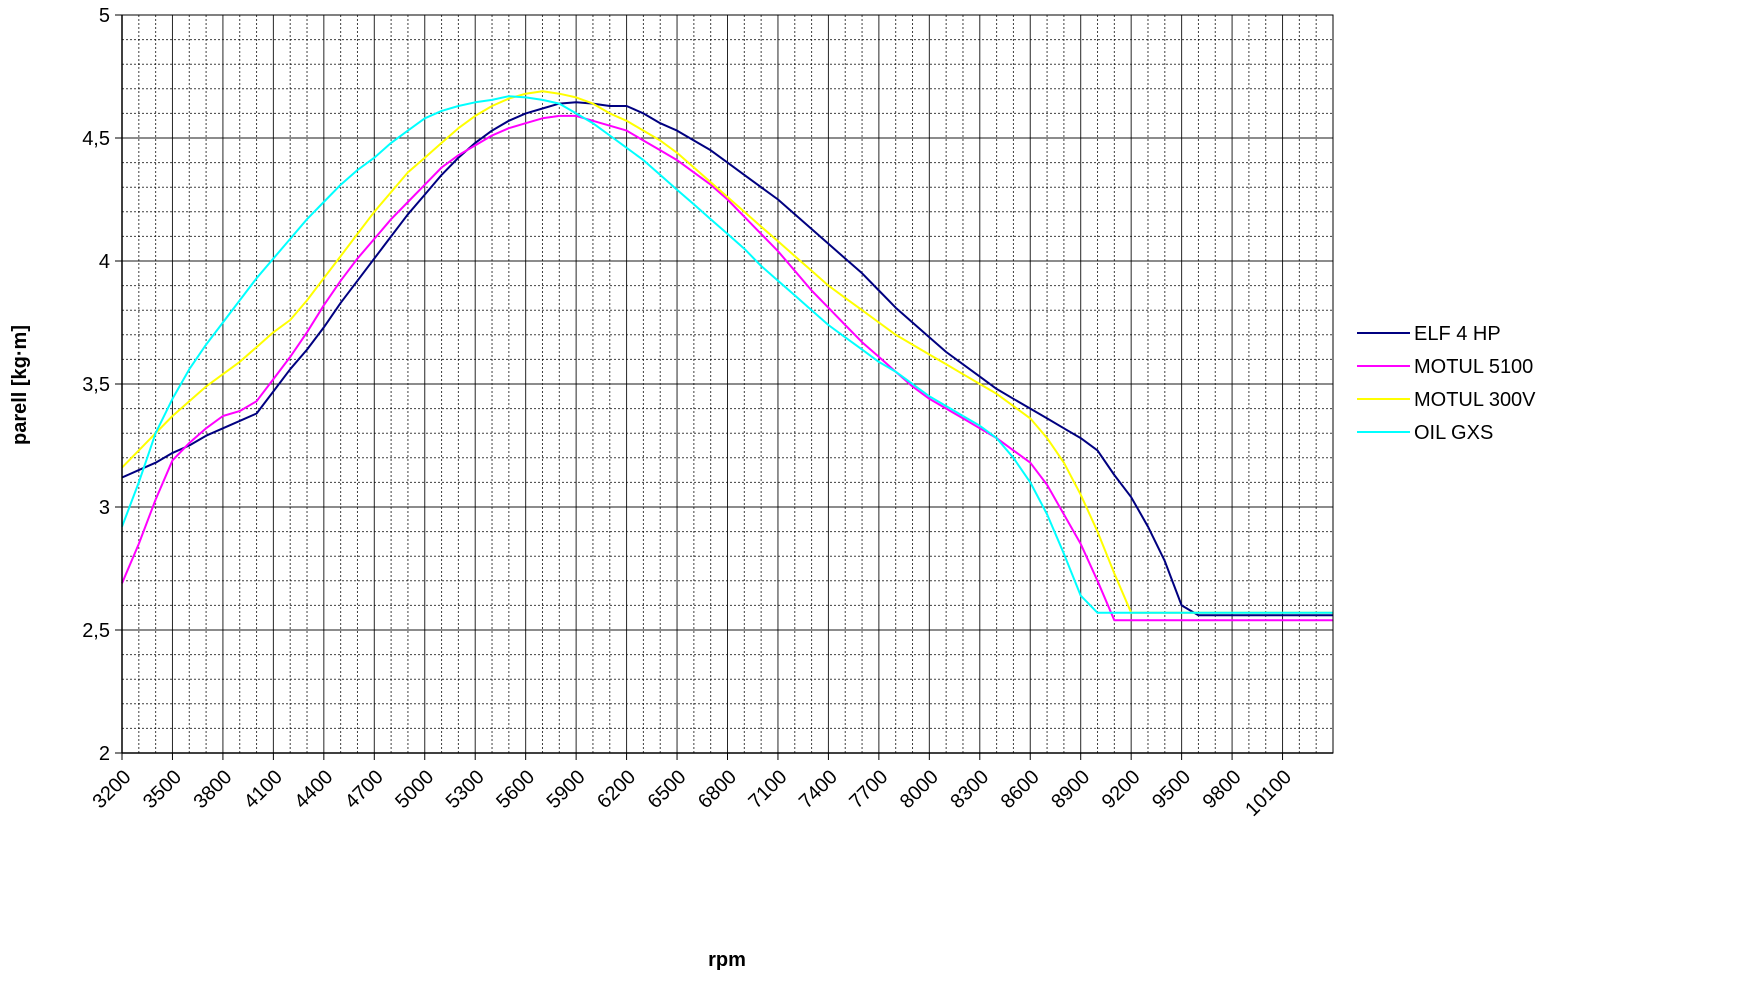  Describe the element at coordinates (1171, 789) in the screenshot. I see `x-tick-label: 9500` at that location.